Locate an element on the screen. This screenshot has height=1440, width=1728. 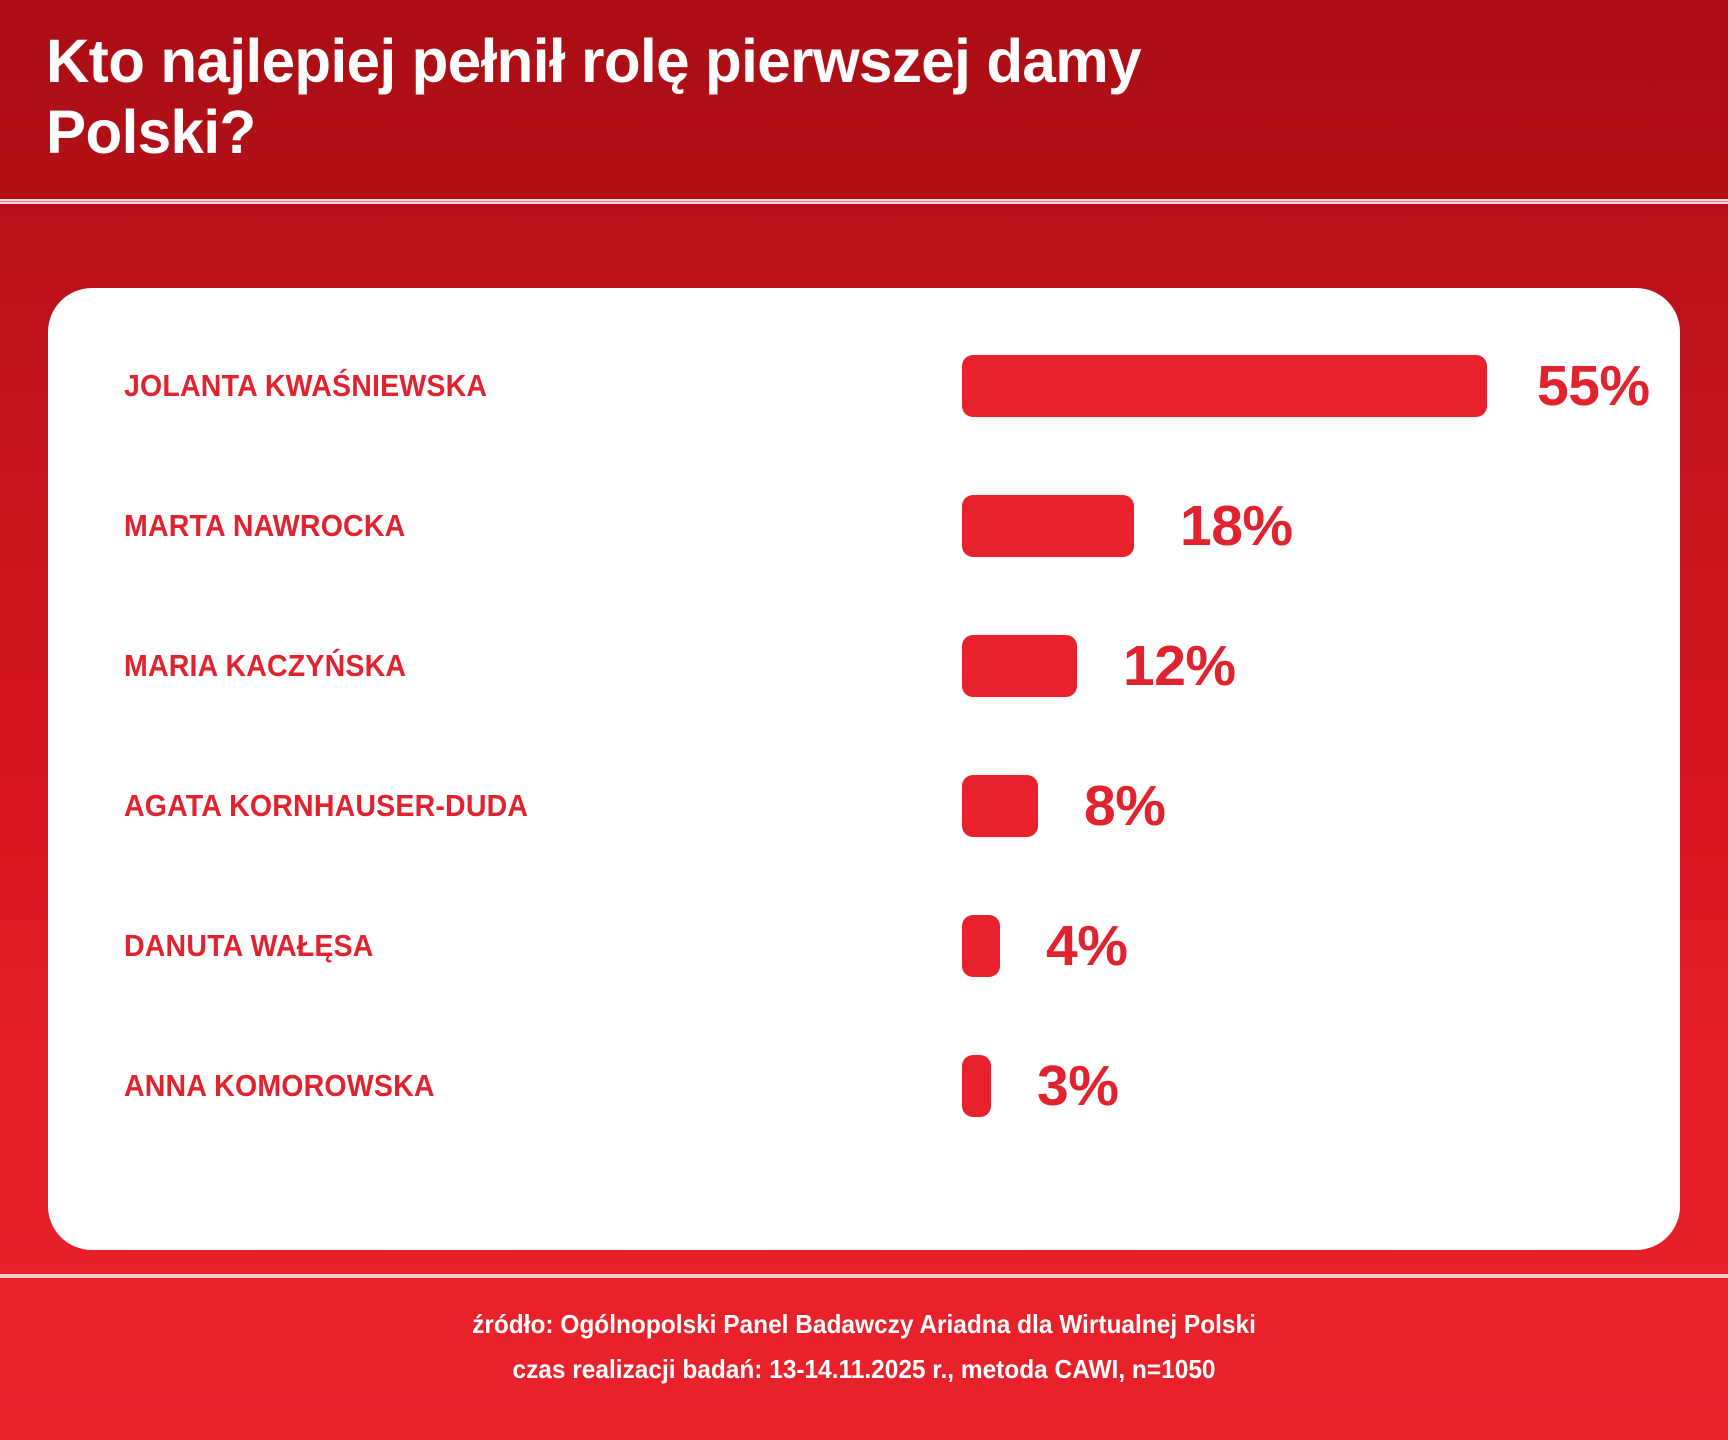
chart-row: DANUTA WAŁĘSA 4% is located at coordinates (864, 946).